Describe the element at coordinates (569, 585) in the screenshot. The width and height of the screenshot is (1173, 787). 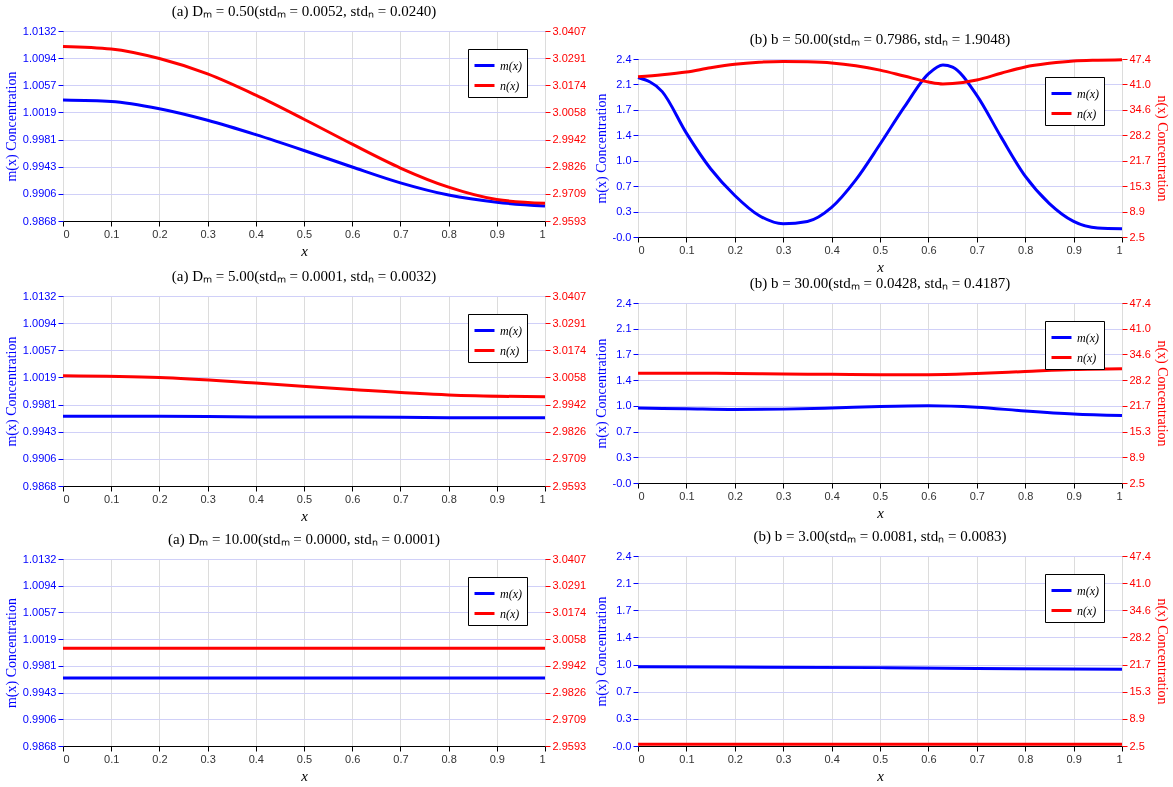
I see `y2-tick-label: 3.0291` at that location.